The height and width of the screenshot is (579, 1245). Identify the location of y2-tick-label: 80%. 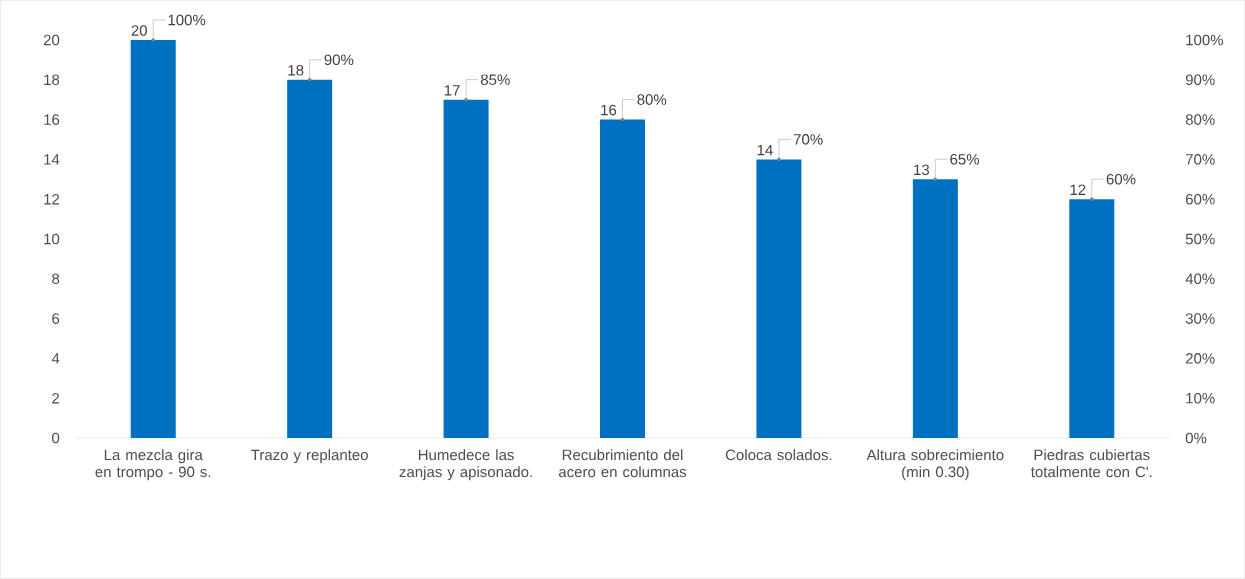
(1200, 119).